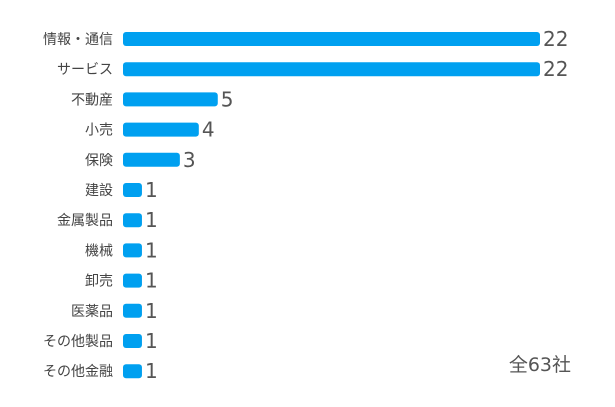 The width and height of the screenshot is (615, 407). Describe the element at coordinates (99, 282) in the screenshot. I see `category-label: 卸売` at that location.